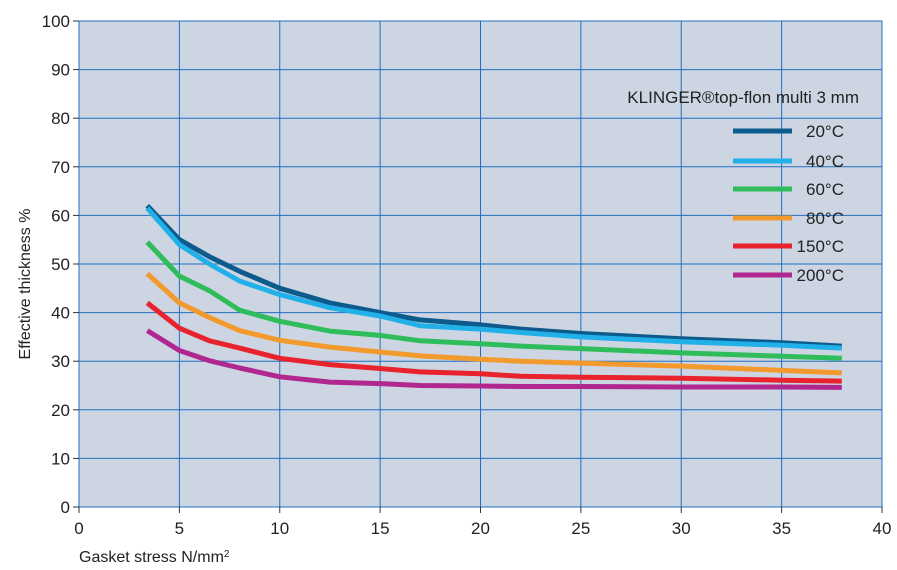  What do you see at coordinates (78, 528) in the screenshot?
I see `x-tick-label: 0` at bounding box center [78, 528].